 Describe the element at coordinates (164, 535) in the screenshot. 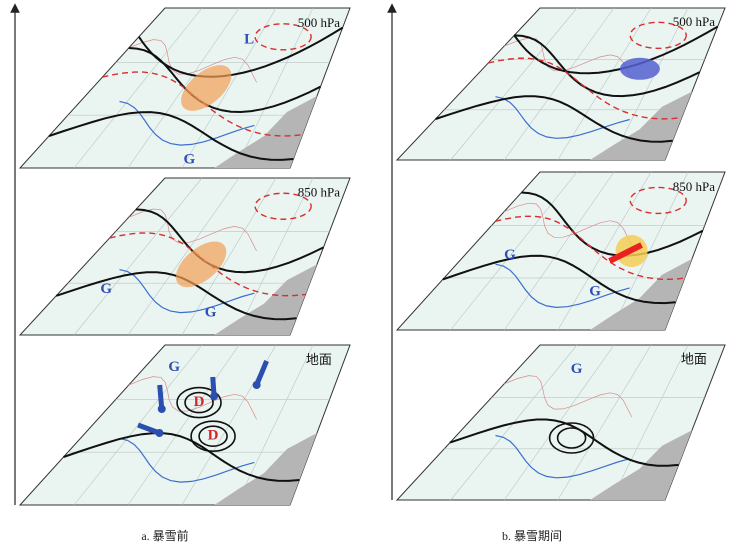

I see `caption: a. 暴雪前` at that location.